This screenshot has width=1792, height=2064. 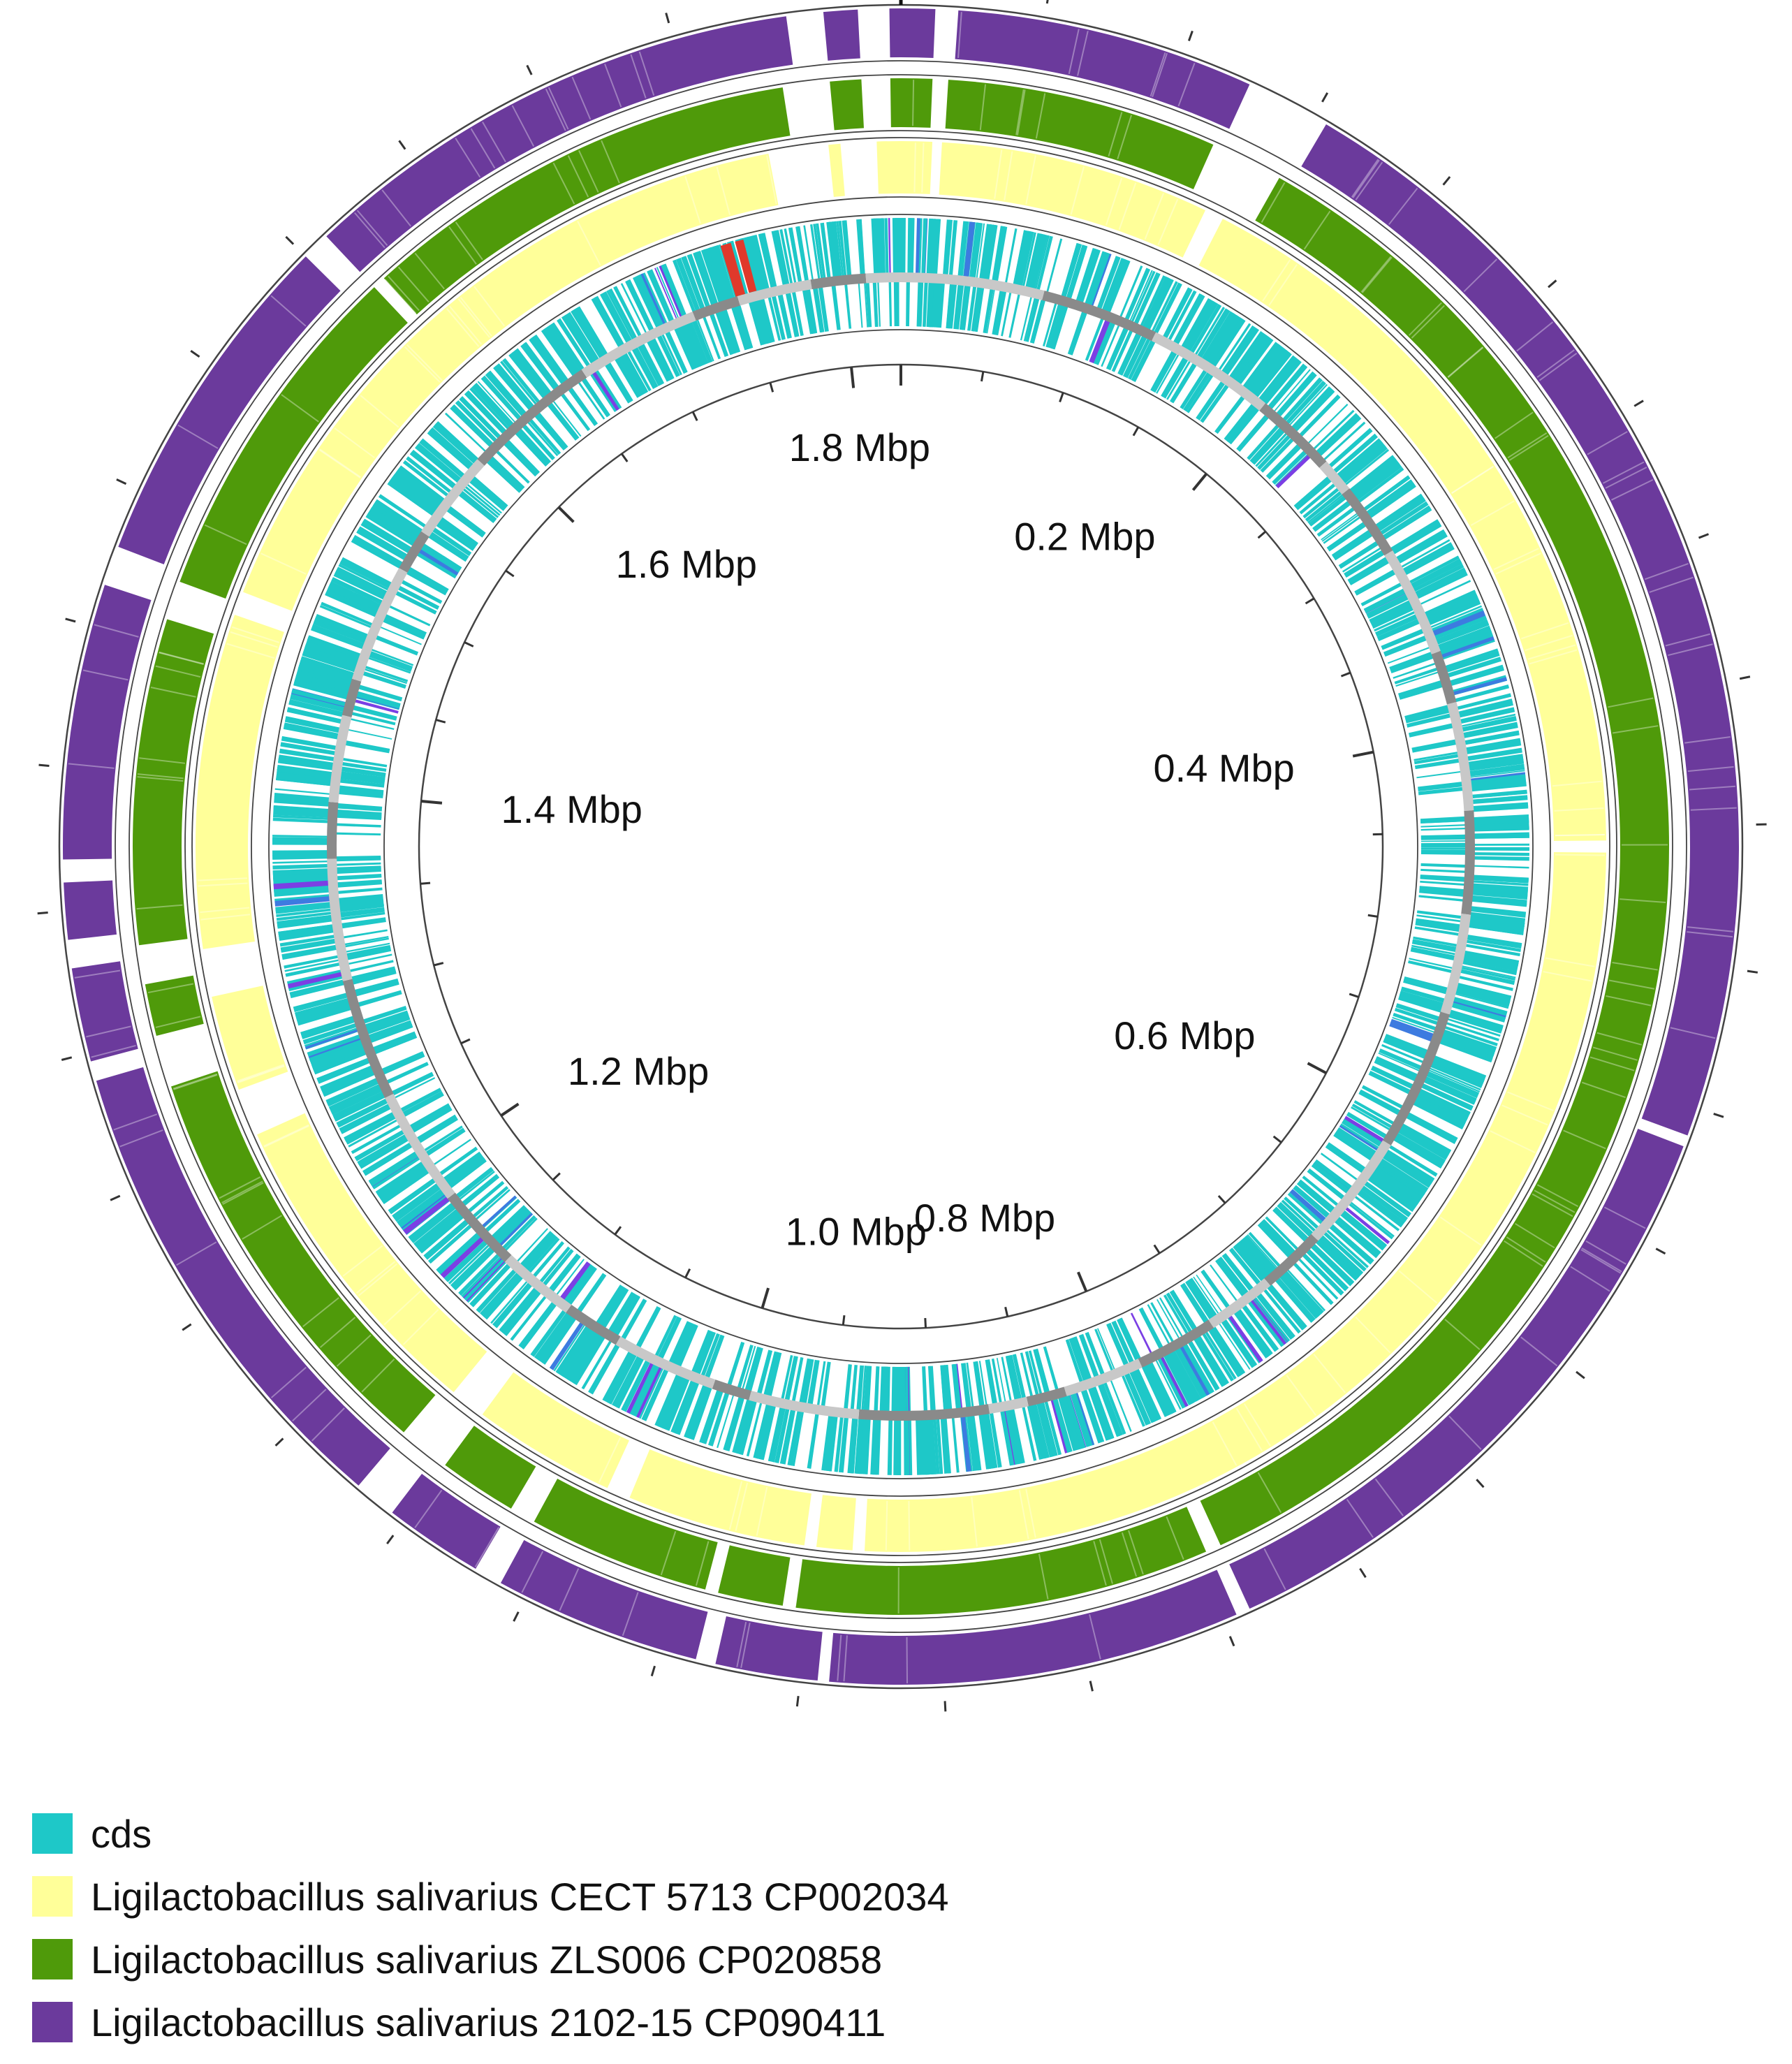 I want to click on scale-label-2: 0.6 Mbp, so click(x=1184, y=1035).